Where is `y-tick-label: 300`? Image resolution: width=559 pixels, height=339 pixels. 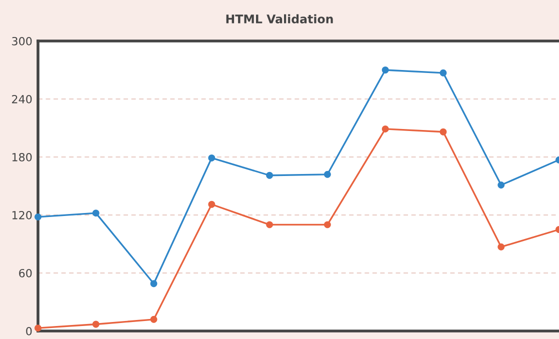
y-tick-label: 300 is located at coordinates (22, 41).